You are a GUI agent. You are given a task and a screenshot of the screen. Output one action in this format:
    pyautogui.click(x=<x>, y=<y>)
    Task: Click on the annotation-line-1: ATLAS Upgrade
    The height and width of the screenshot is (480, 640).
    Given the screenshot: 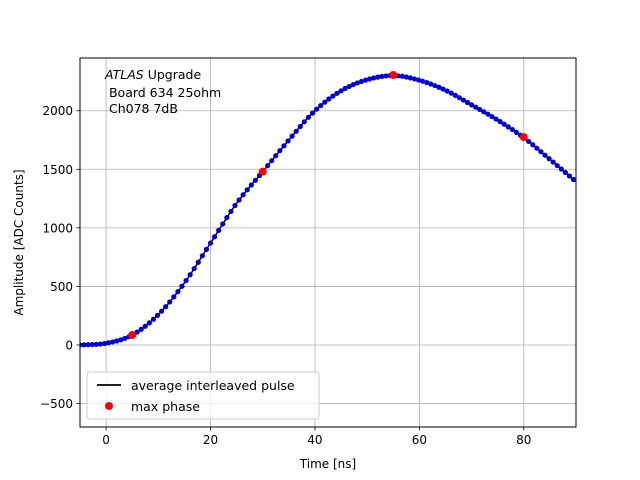 What is the action you would take?
    pyautogui.click(x=152, y=74)
    